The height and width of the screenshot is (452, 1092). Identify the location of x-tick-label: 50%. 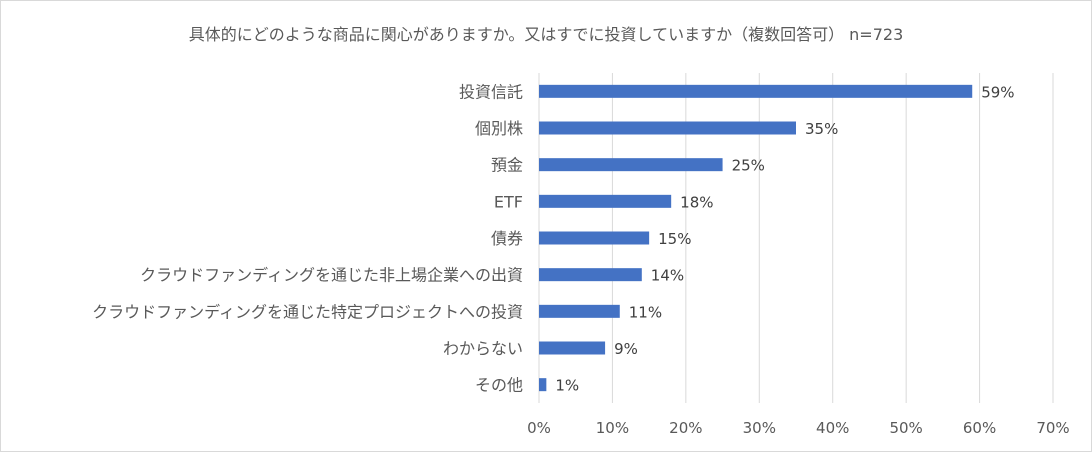
(905, 428).